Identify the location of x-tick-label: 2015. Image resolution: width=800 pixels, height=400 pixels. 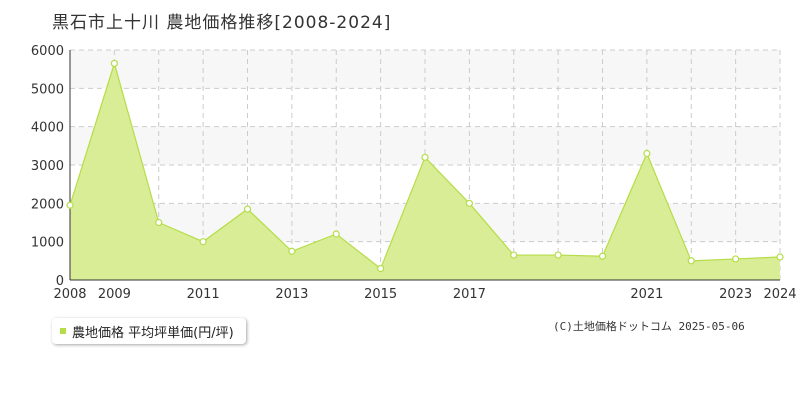
(380, 294).